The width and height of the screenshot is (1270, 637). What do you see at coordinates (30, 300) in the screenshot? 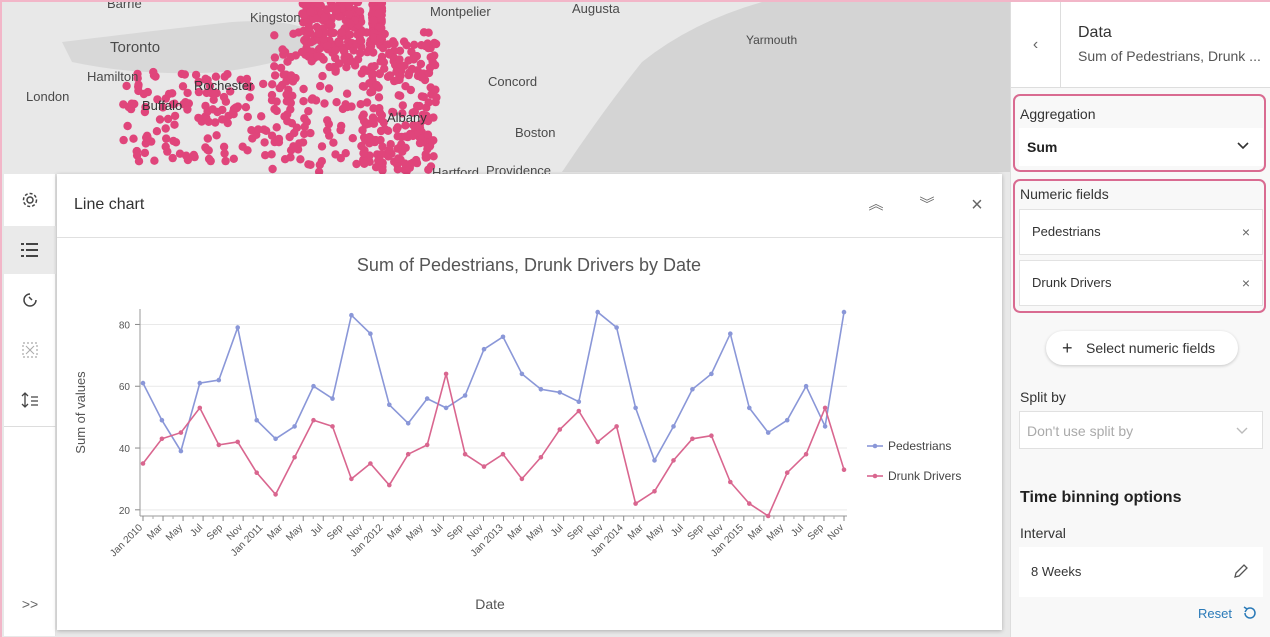
I see `refresh-icon` at bounding box center [30, 300].